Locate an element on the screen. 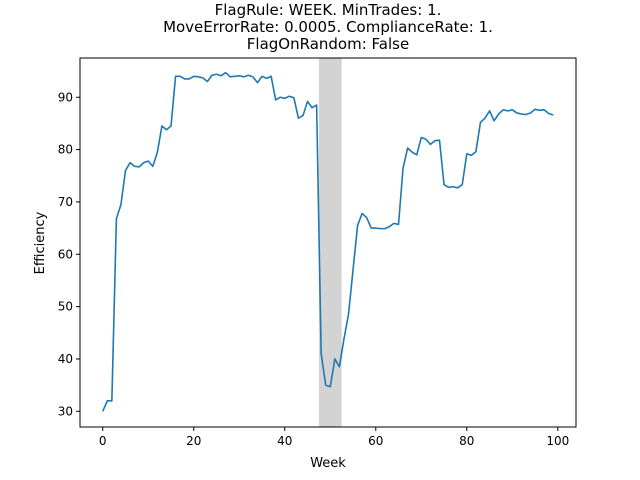 The width and height of the screenshot is (640, 480). x-axis: 0 20 40 60 80 100 is located at coordinates (334, 437).